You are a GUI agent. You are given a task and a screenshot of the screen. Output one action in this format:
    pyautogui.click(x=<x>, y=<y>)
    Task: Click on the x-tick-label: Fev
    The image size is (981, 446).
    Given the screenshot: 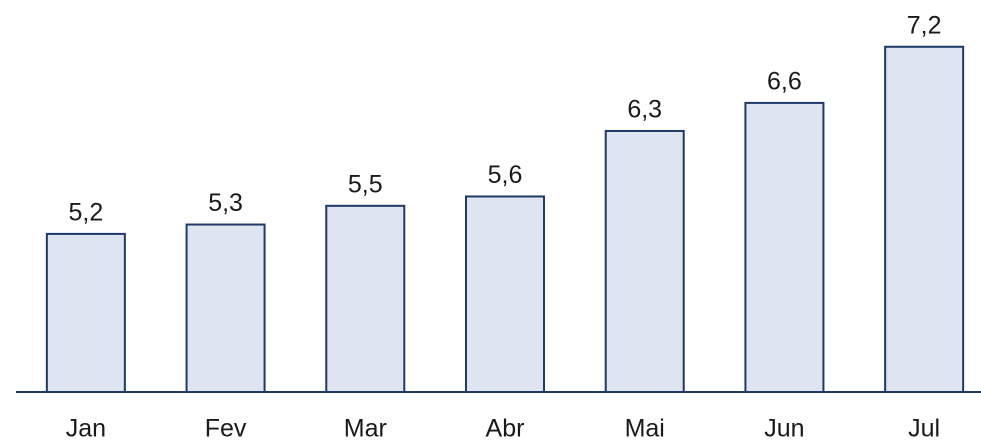 What is the action you would take?
    pyautogui.click(x=226, y=429)
    